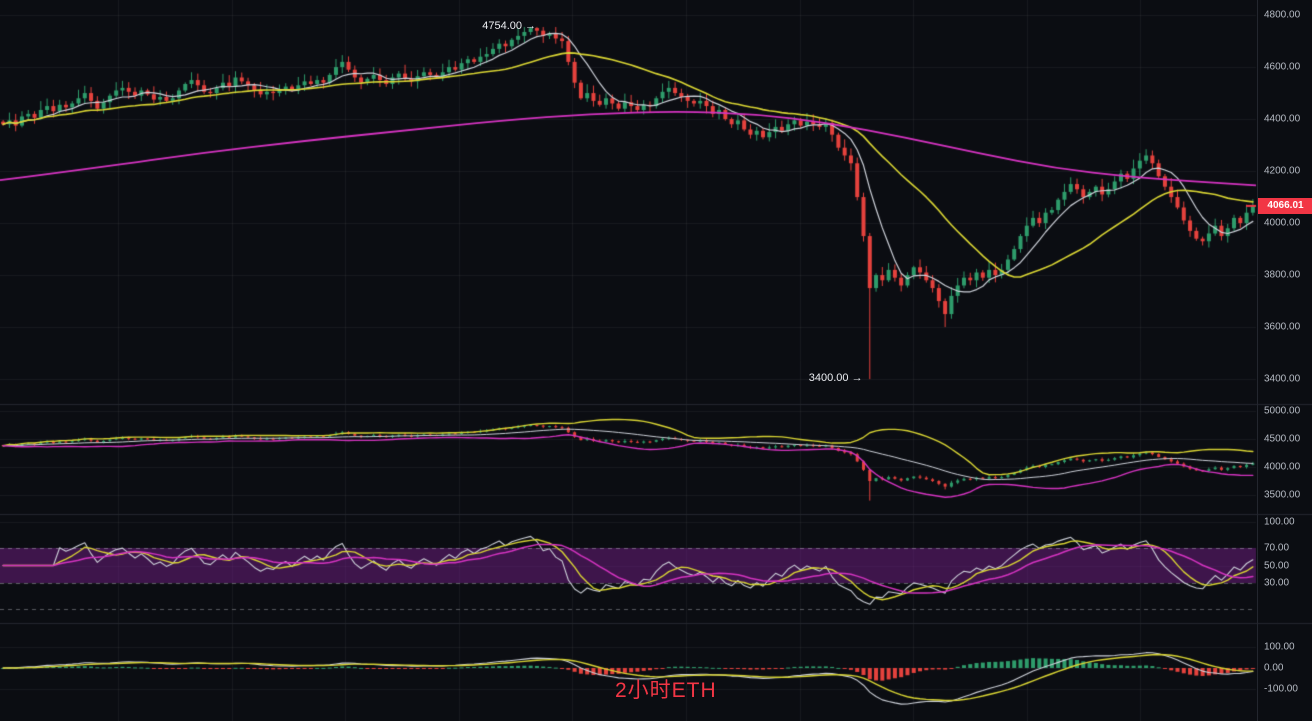 The width and height of the screenshot is (1312, 721). What do you see at coordinates (1282, 467) in the screenshot?
I see `overview-scale-label: 4000.00` at bounding box center [1282, 467].